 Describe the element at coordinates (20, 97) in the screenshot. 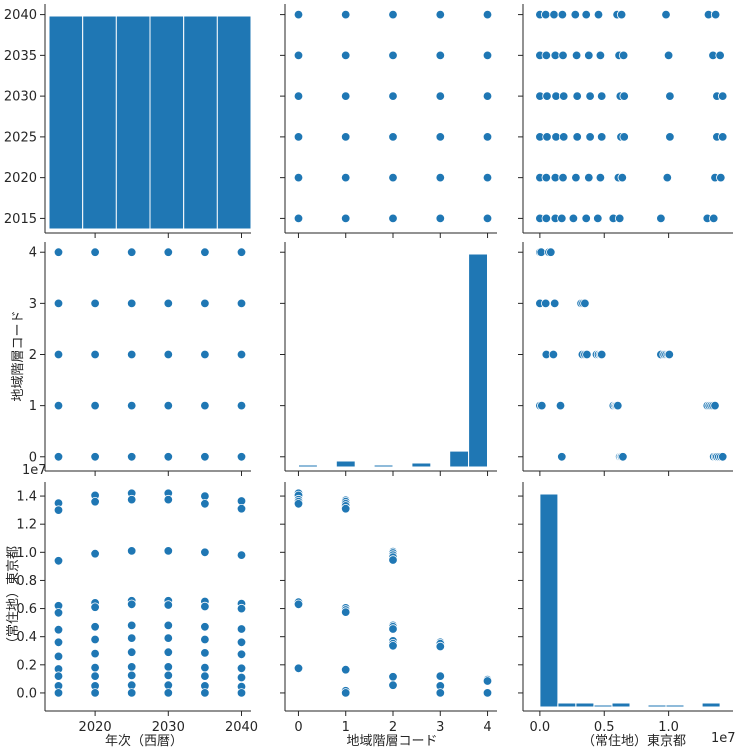

I see `y-tick-label: 2030` at that location.